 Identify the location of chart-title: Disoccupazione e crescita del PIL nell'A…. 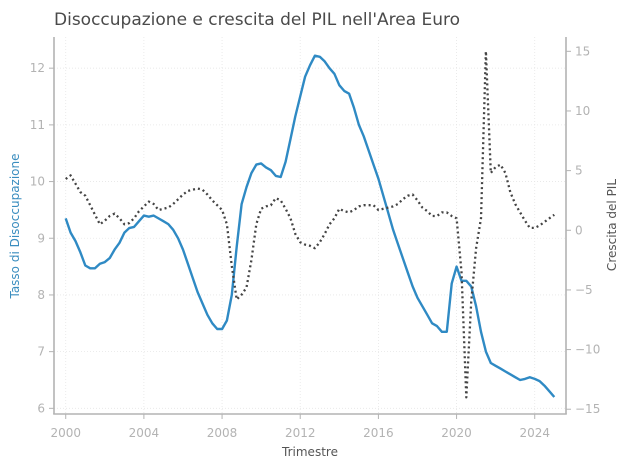
(257, 20).